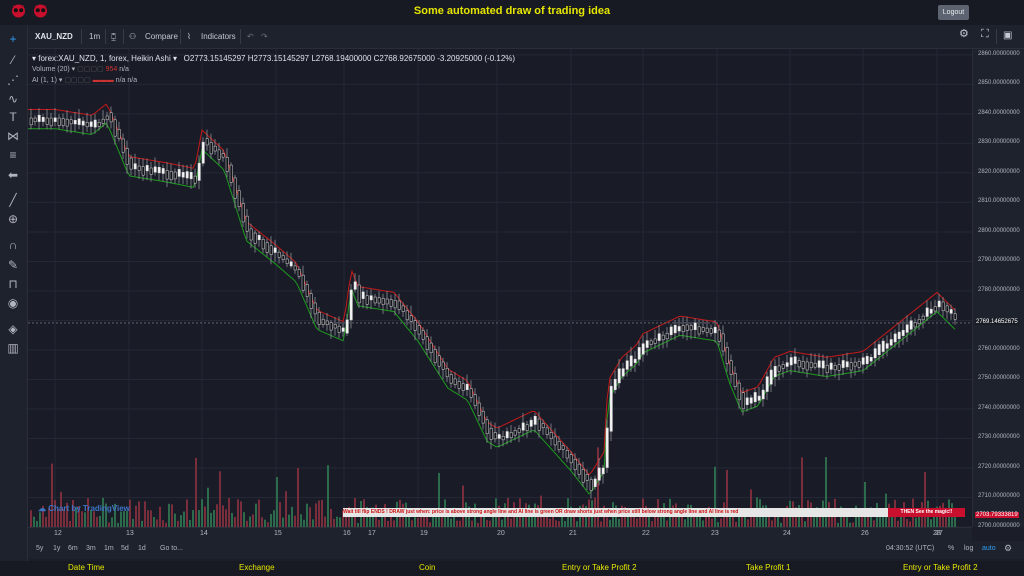 The height and width of the screenshot is (576, 1024). What do you see at coordinates (13, 303) in the screenshot?
I see `eye-icon: ◉` at bounding box center [13, 303].